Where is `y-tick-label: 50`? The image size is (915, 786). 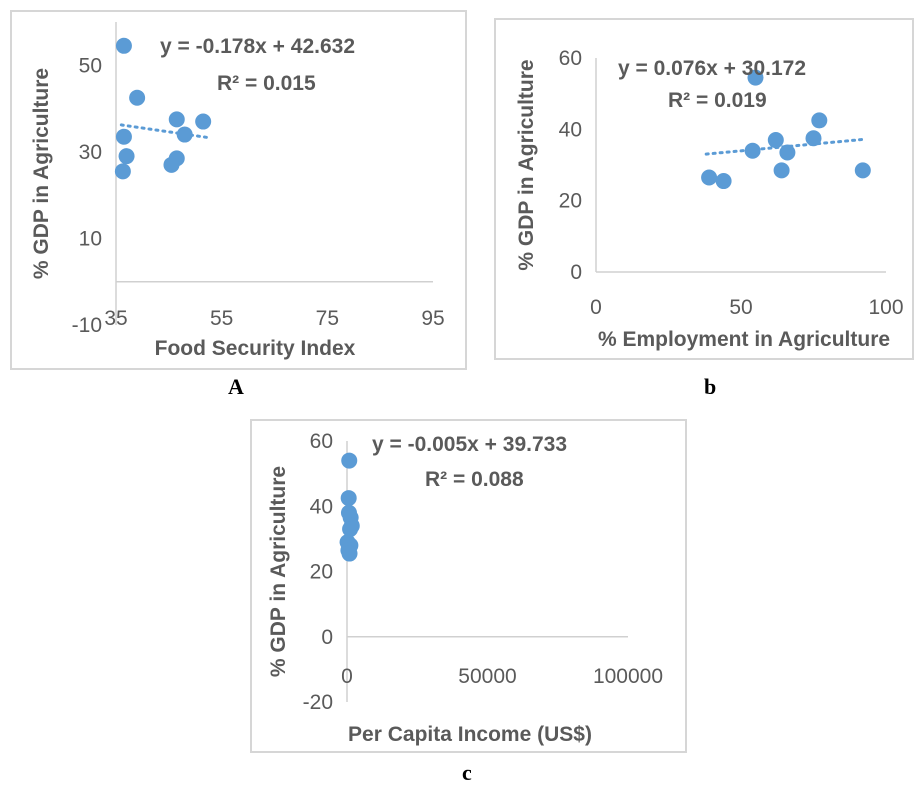
y-tick-label: 50 is located at coordinates (90, 65).